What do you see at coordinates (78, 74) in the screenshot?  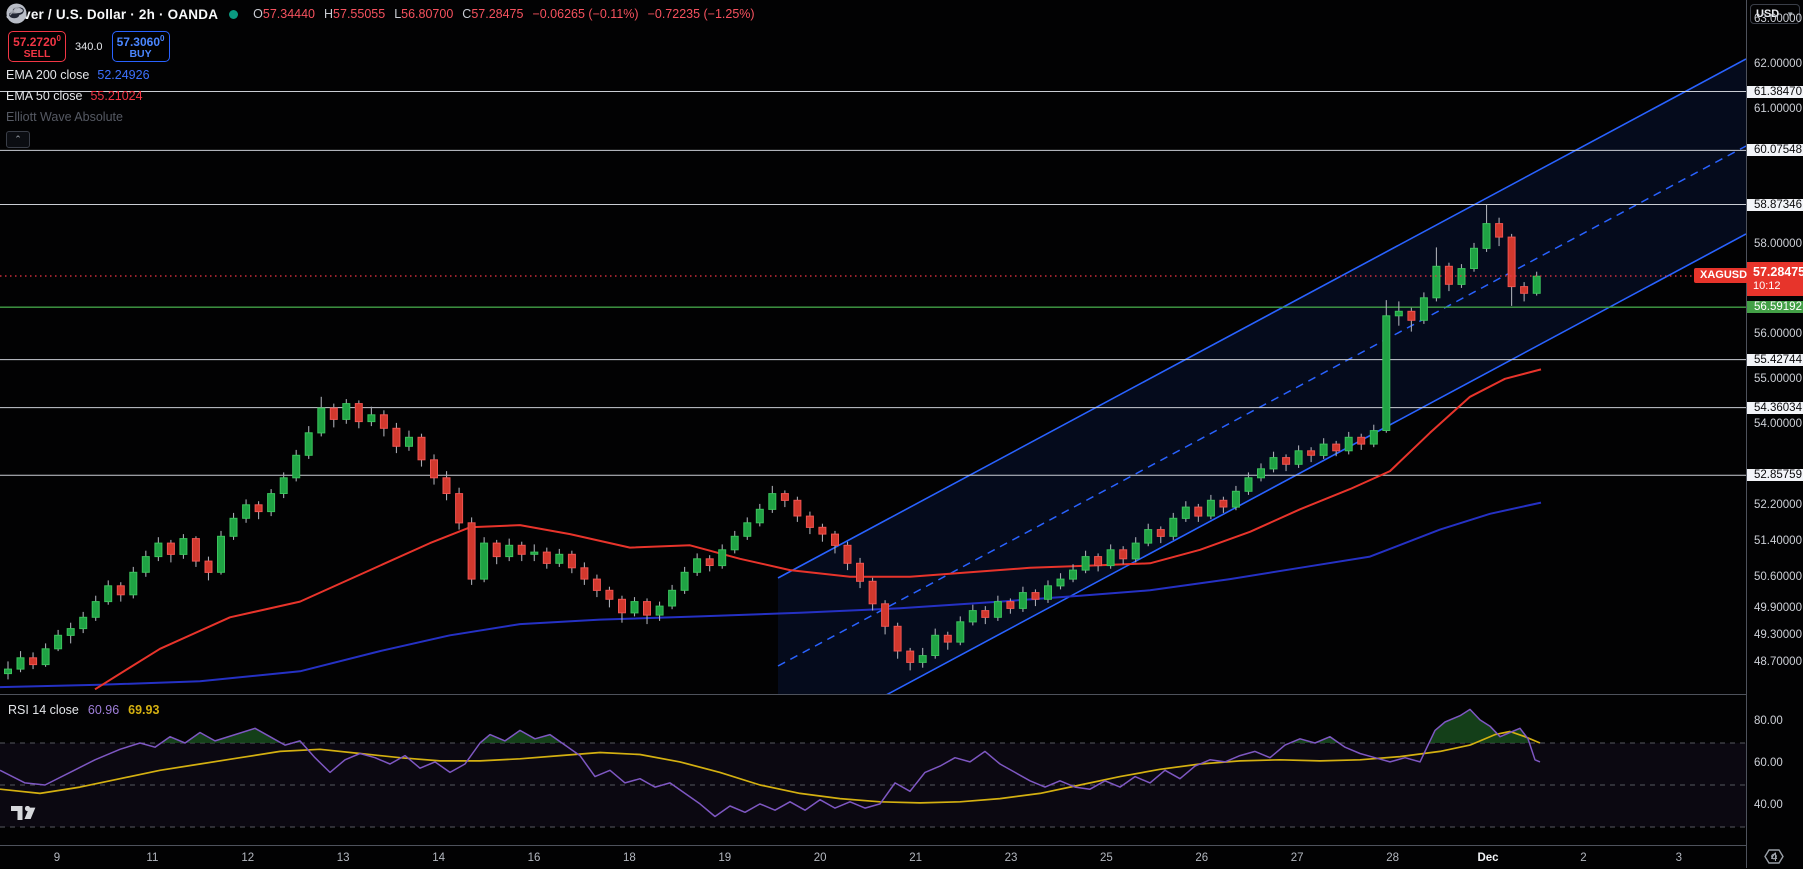 I see `indicator-row-ema200: EMA 200 close 52.24926` at bounding box center [78, 74].